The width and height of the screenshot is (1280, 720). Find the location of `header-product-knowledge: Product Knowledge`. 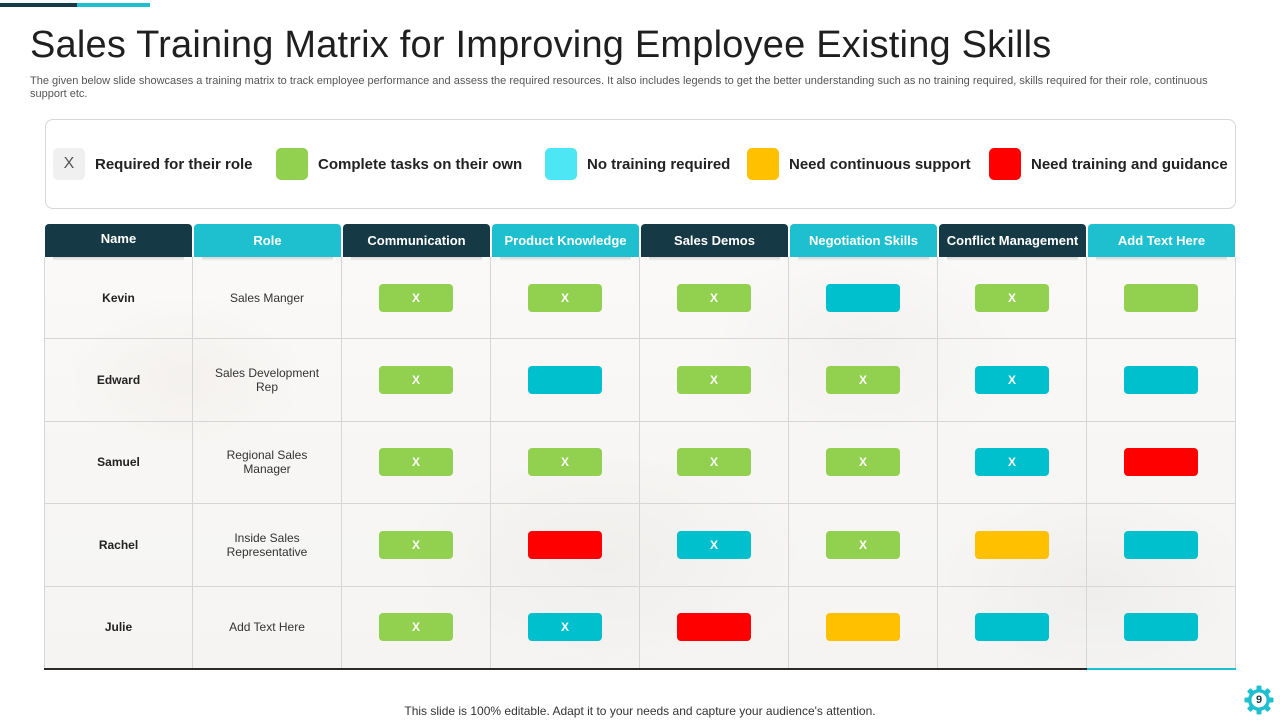

header-product-knowledge: Product Knowledge is located at coordinates (565, 242).